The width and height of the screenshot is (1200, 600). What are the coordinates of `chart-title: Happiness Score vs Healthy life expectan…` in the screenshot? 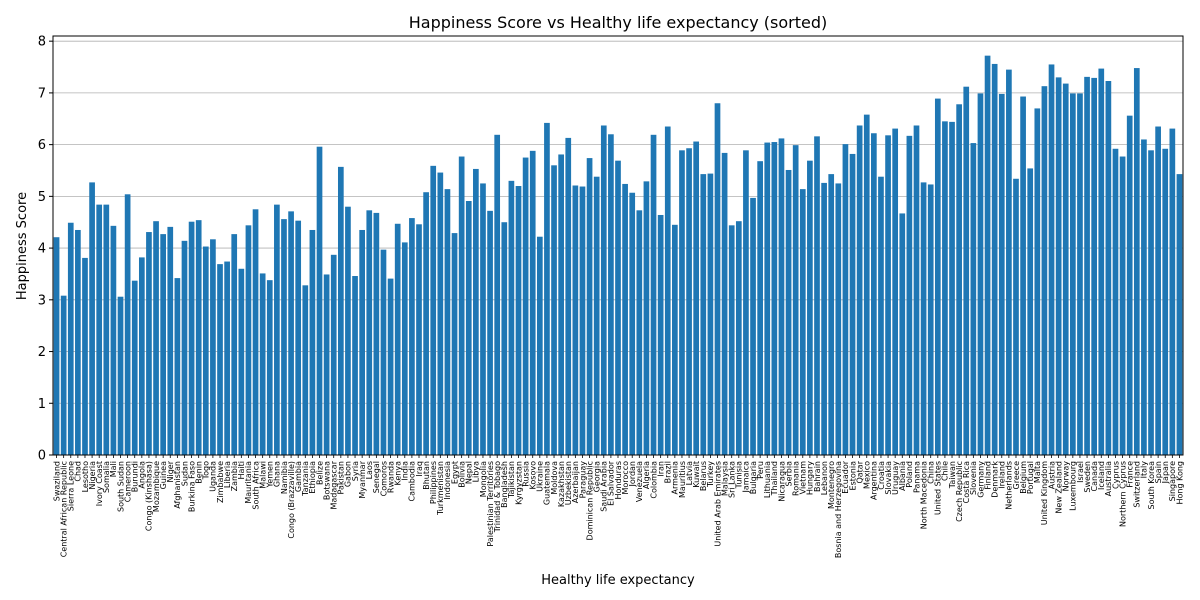 It's located at (618, 22).